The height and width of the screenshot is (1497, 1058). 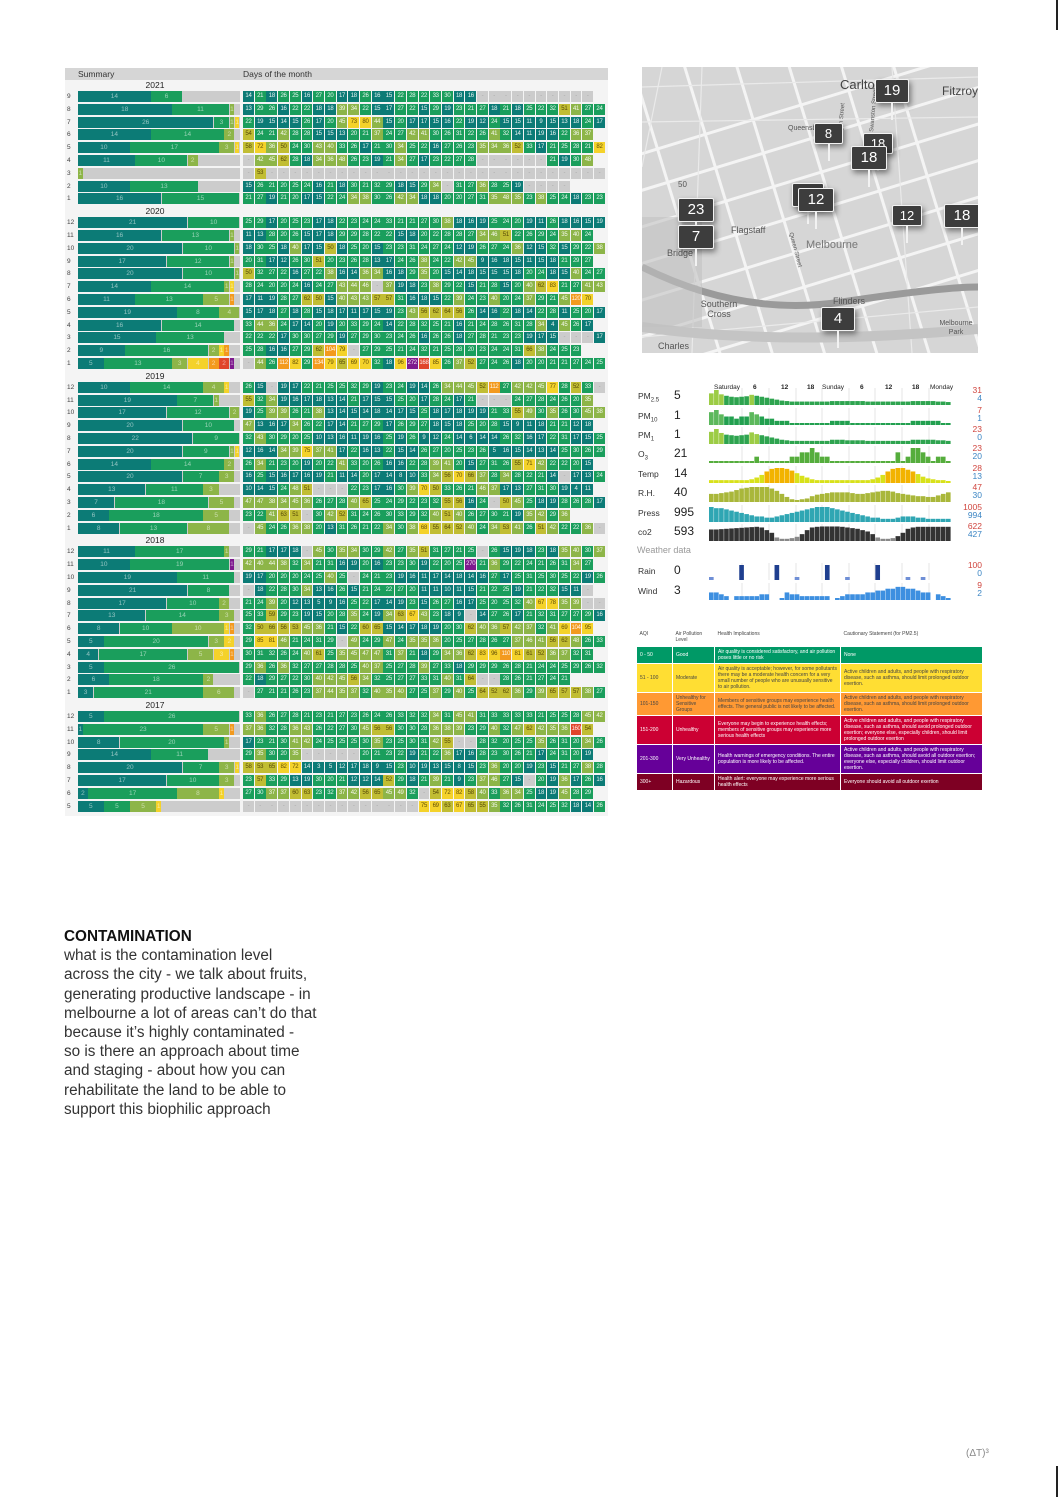 I want to click on day-cell: 39, so click(x=342, y=109).